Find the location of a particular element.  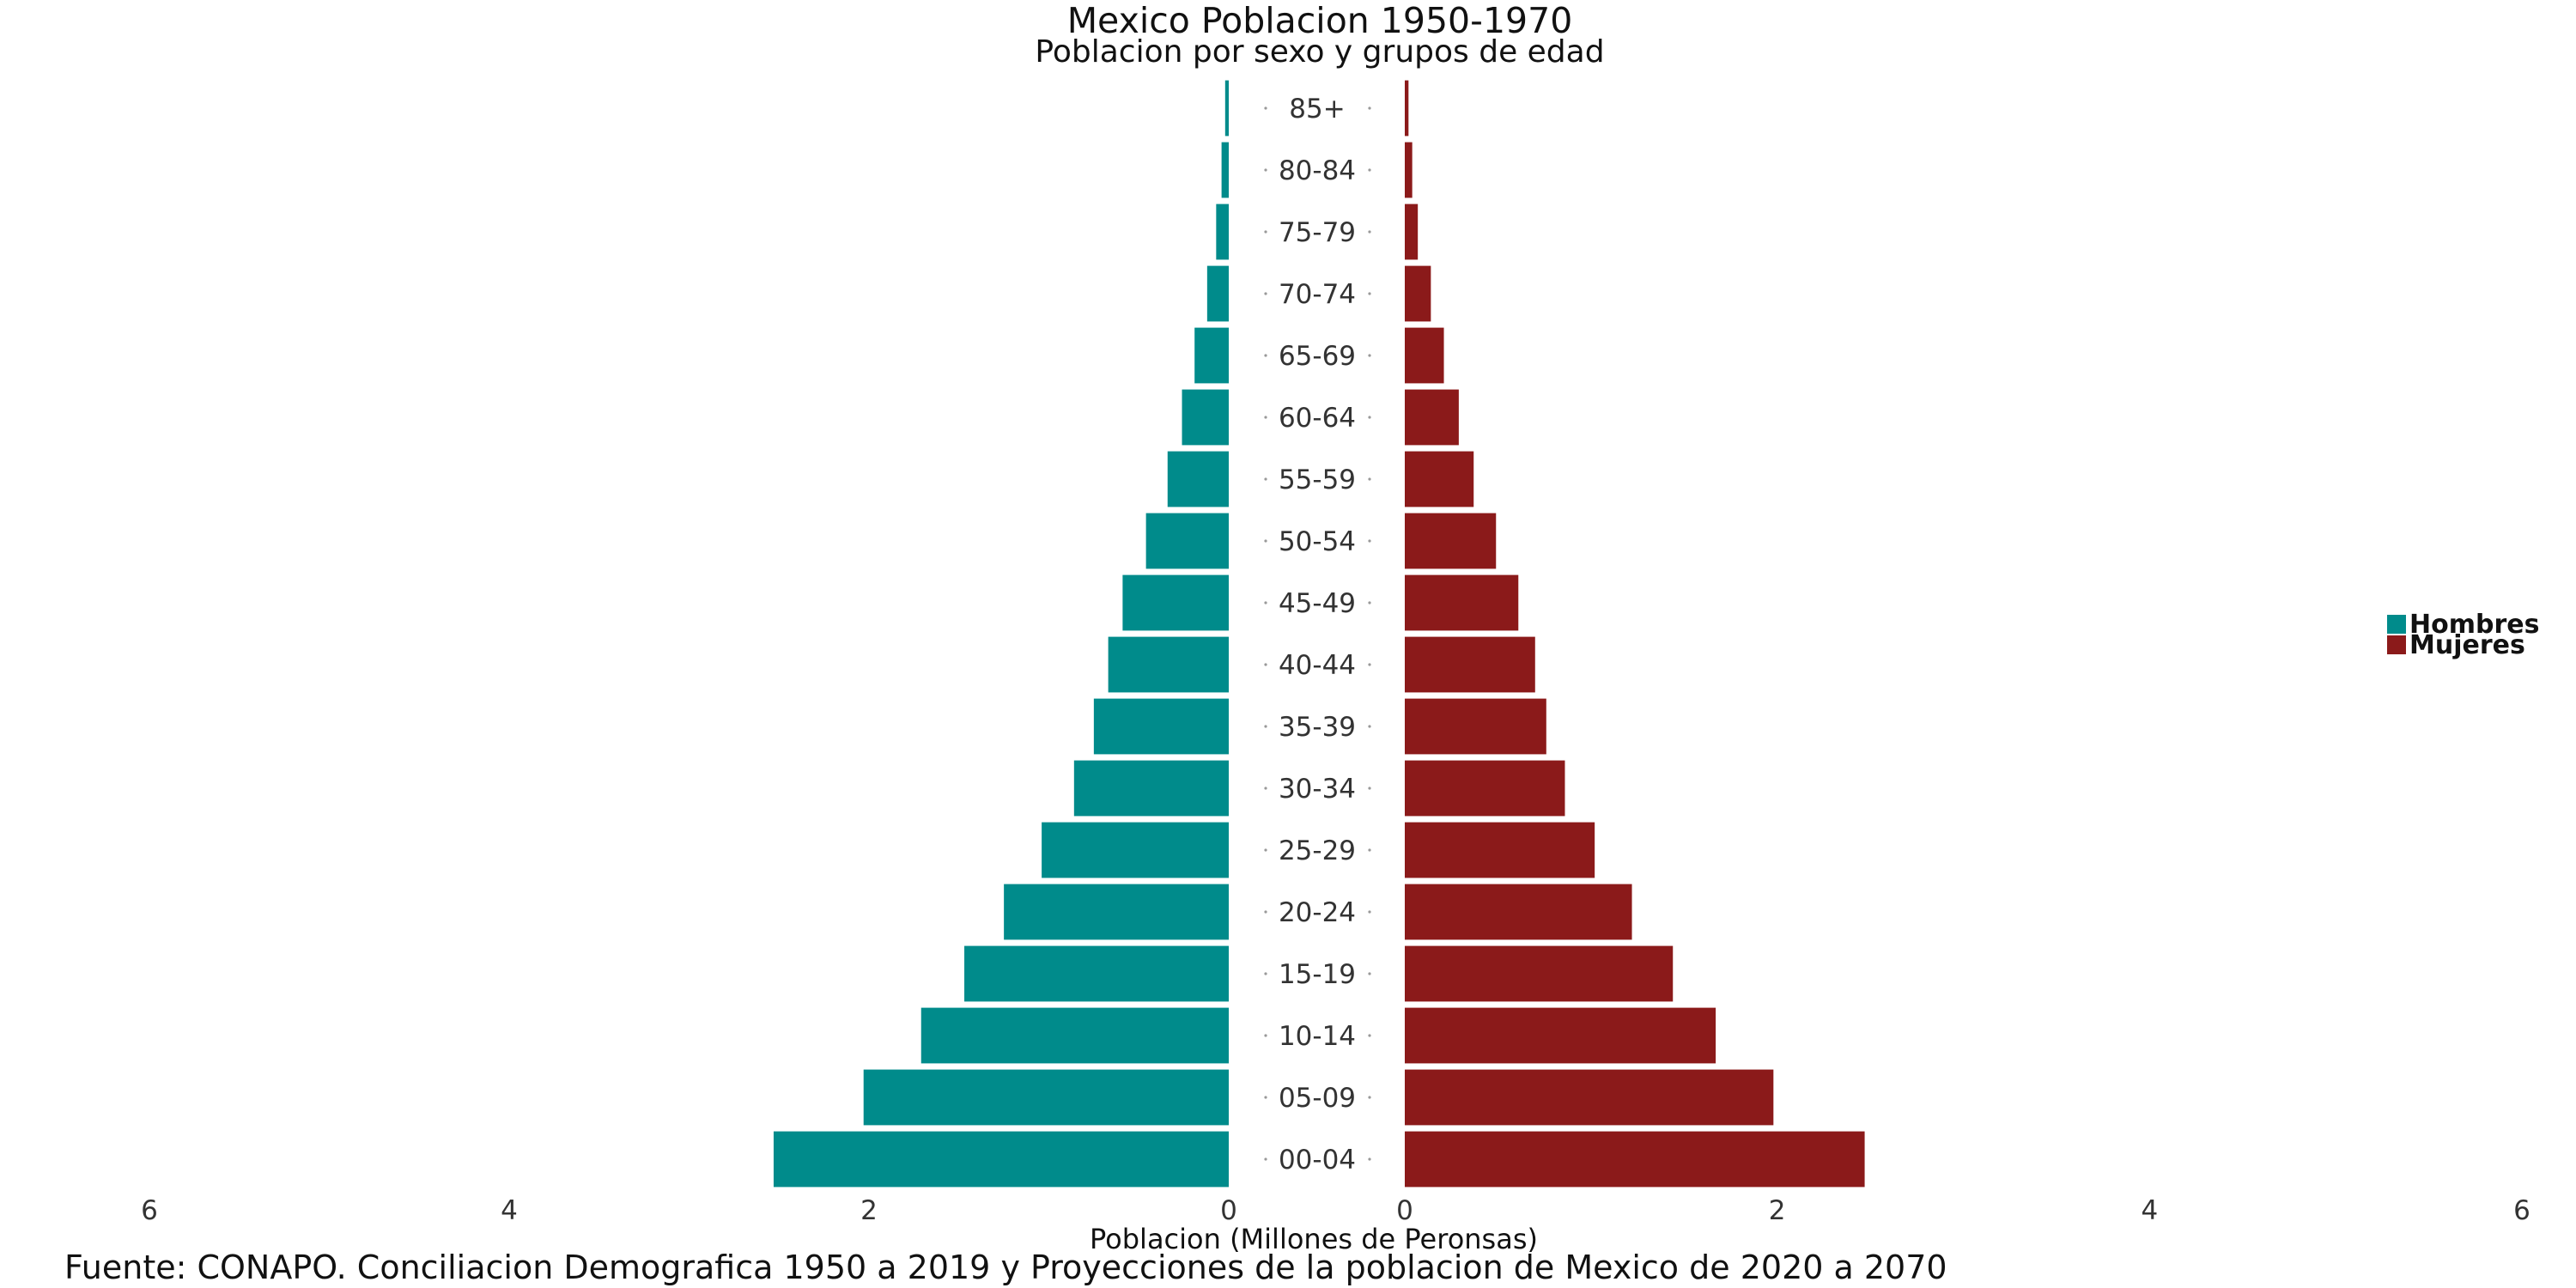

age-label-70-74: 70-74 is located at coordinates (1317, 294).